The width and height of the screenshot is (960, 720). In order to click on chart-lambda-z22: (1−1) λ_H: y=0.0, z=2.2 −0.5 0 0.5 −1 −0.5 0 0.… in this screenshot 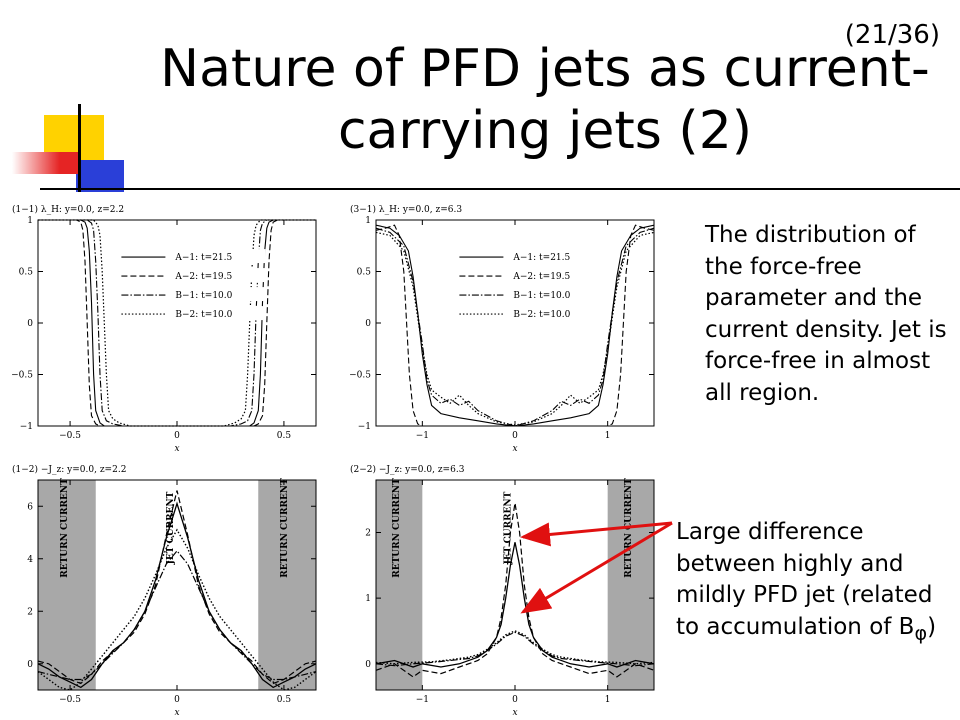, I will do `click(164, 329)`.